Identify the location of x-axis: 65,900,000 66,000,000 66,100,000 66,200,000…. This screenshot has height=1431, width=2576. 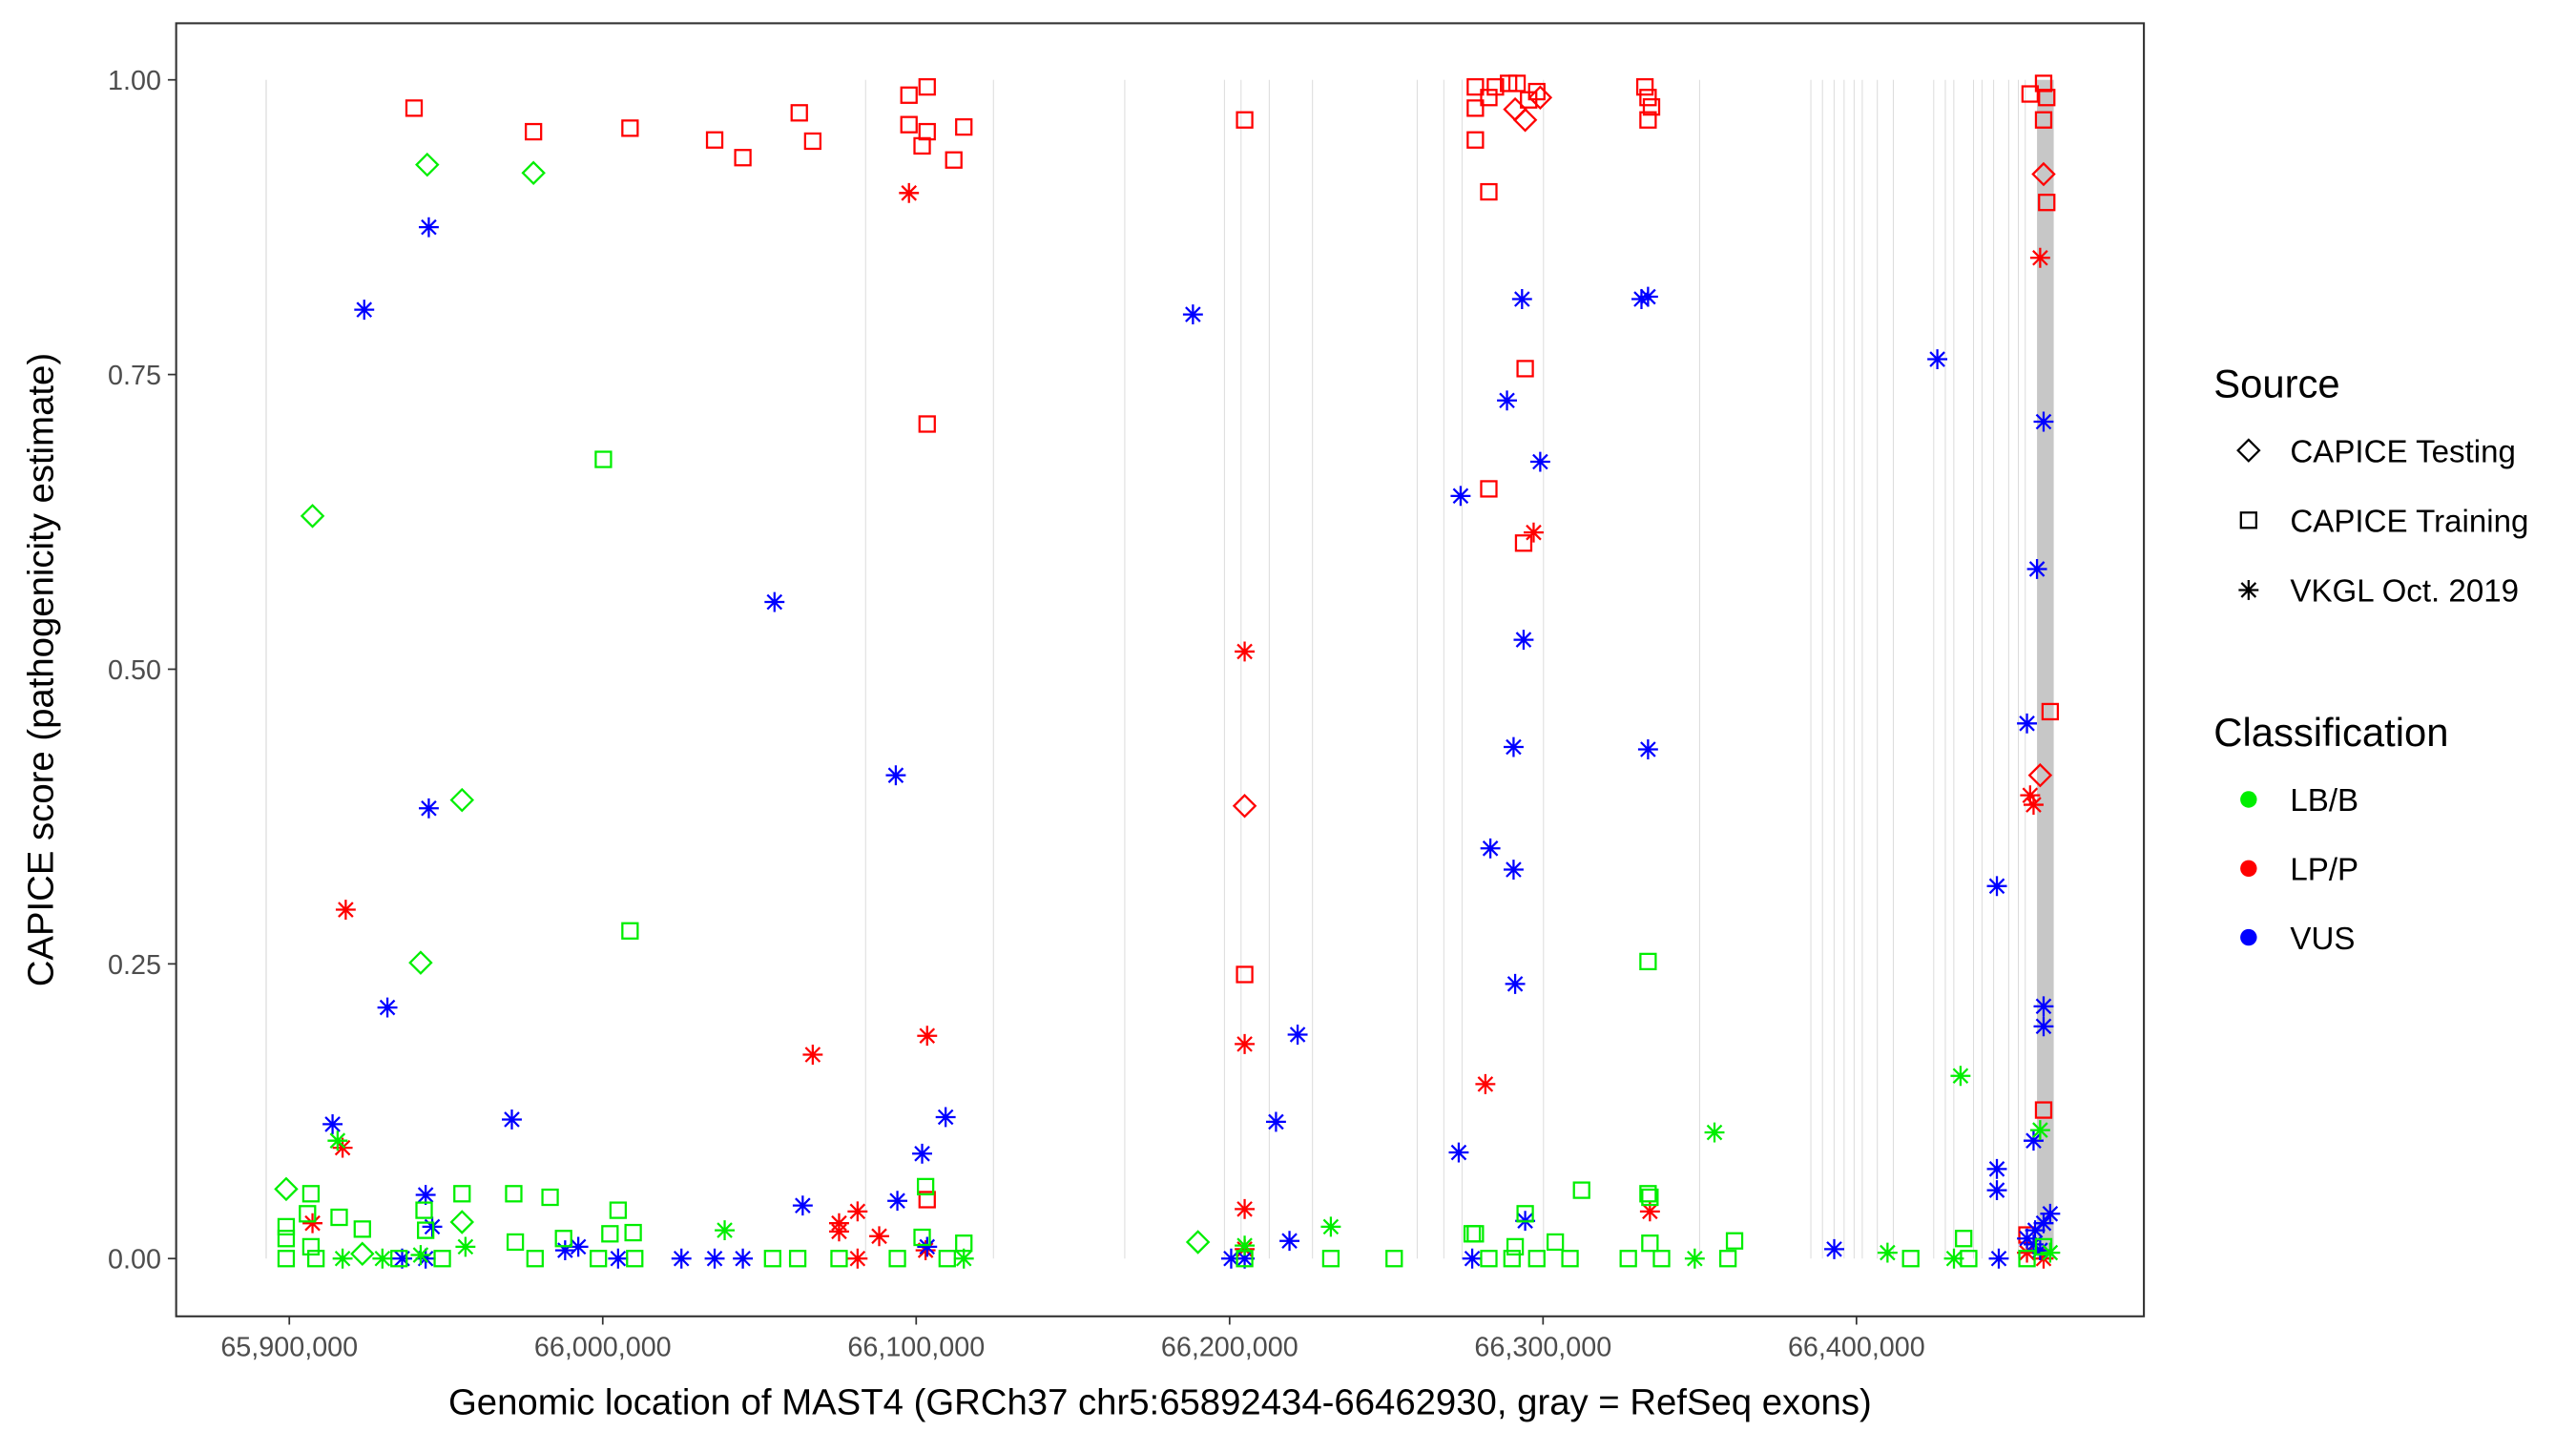
(1072, 1340).